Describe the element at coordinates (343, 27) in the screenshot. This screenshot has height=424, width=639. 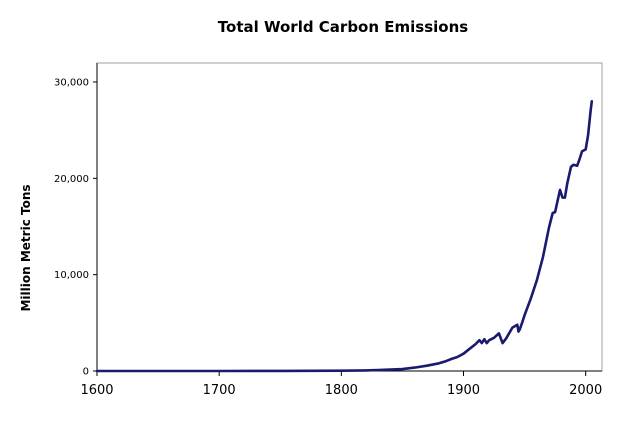
I see `chart-title: Total World Carbon Emissions` at that location.